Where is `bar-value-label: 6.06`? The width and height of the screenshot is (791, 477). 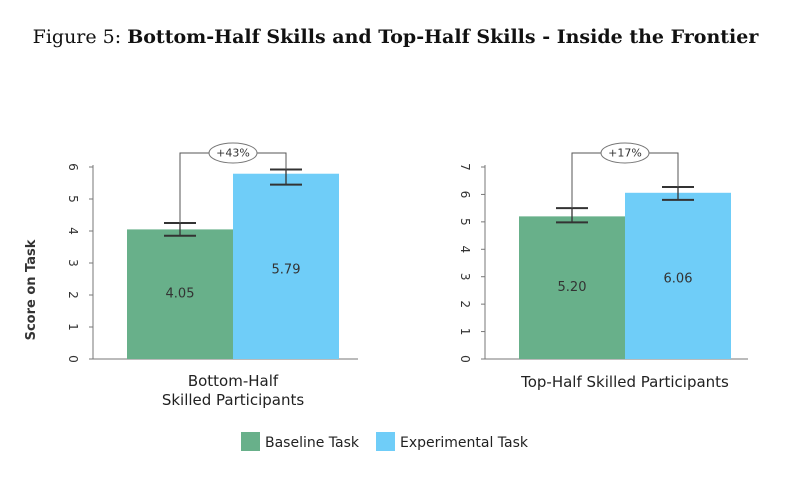 bar-value-label: 6.06 is located at coordinates (678, 279).